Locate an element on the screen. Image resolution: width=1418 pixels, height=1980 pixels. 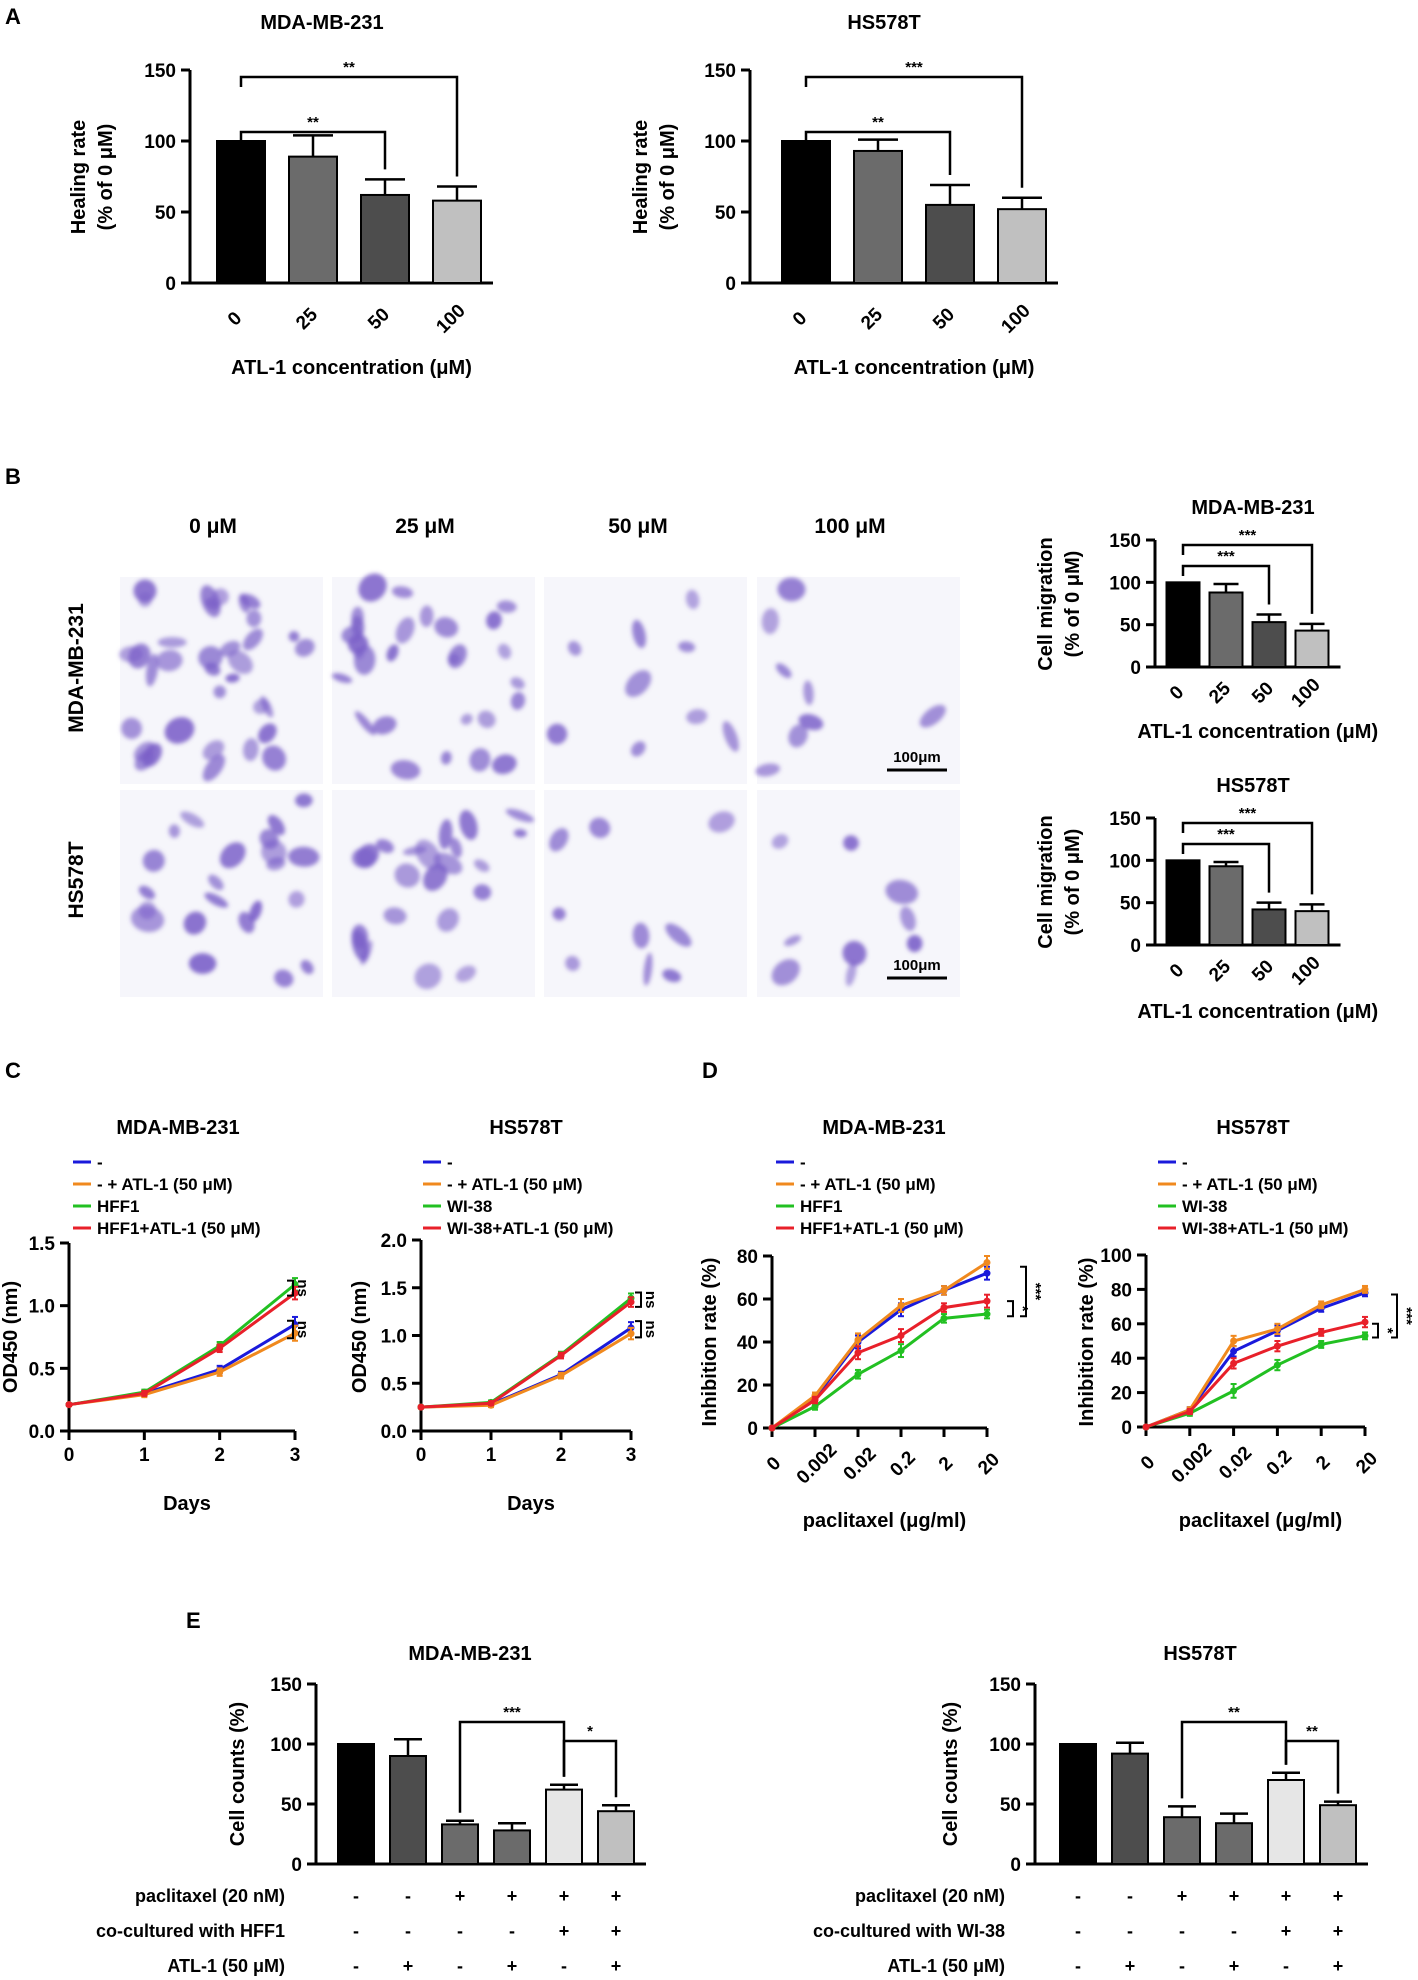
e2-title: HS578T is located at coordinates (1199, 1654).